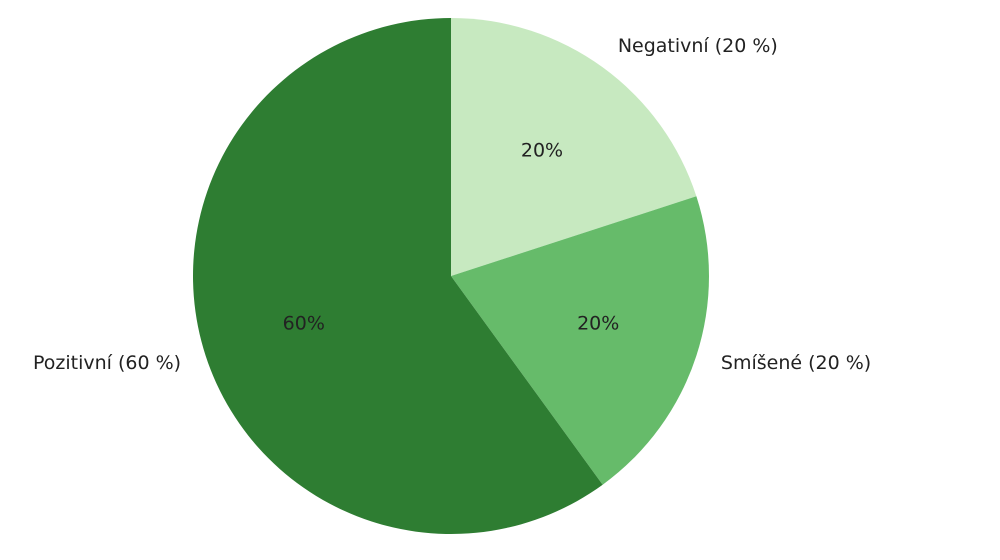 The image size is (1000, 560). Describe the element at coordinates (107, 363) in the screenshot. I see `slice-label: Pozitivní (60 %)` at that location.